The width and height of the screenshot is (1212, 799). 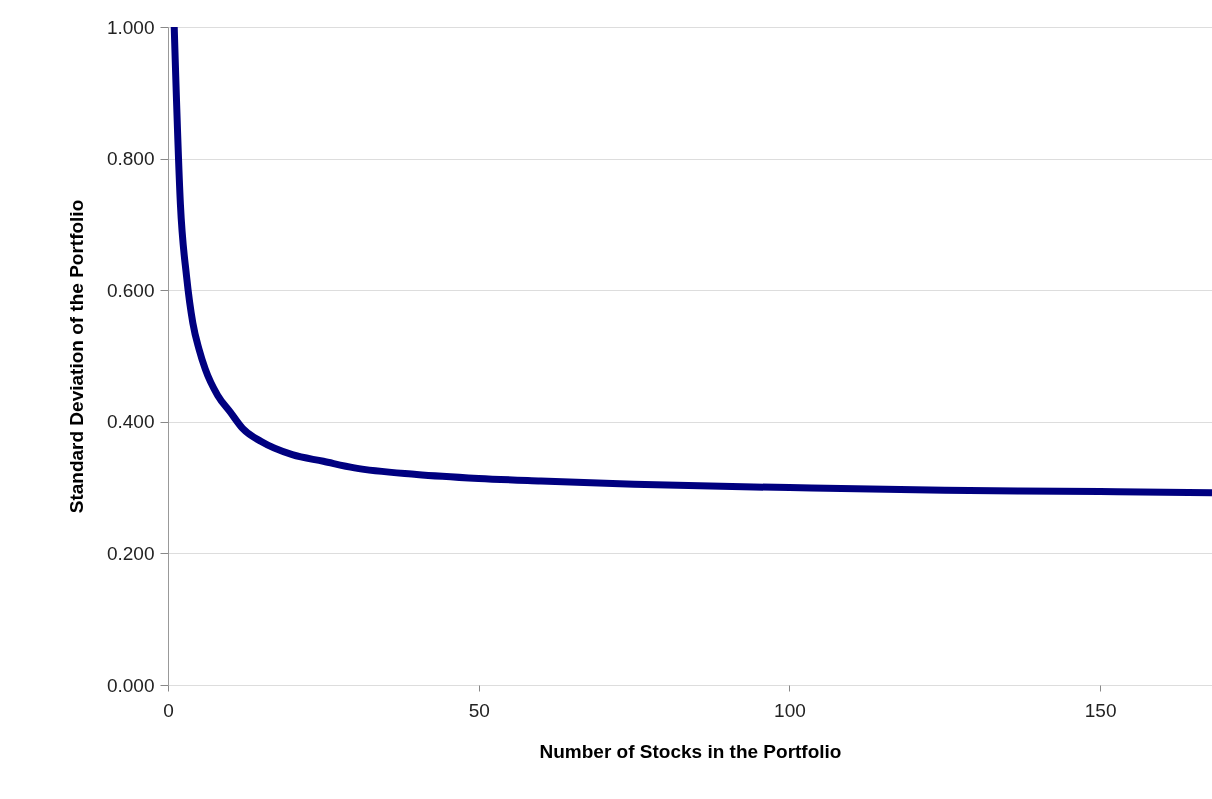 I want to click on x-tick-label: 100, so click(x=790, y=710).